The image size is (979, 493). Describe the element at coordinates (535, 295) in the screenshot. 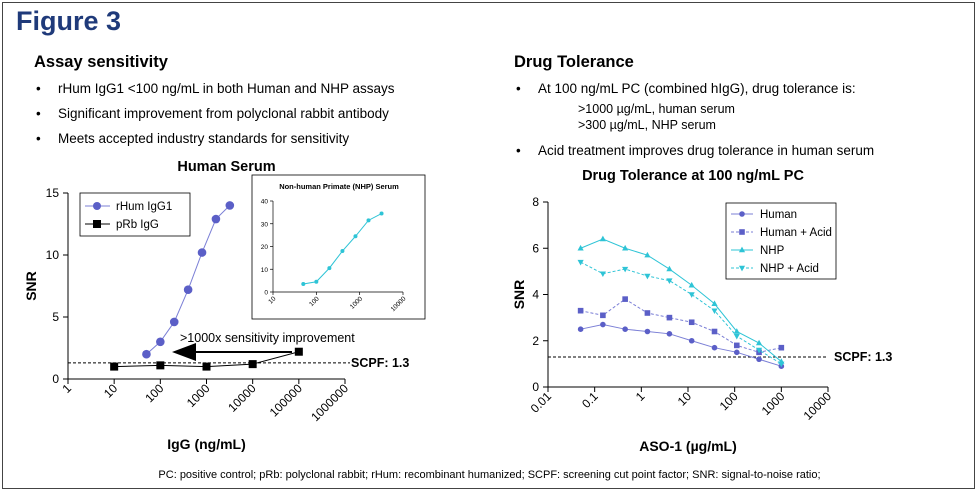

I see `y-tick-label: 4` at that location.